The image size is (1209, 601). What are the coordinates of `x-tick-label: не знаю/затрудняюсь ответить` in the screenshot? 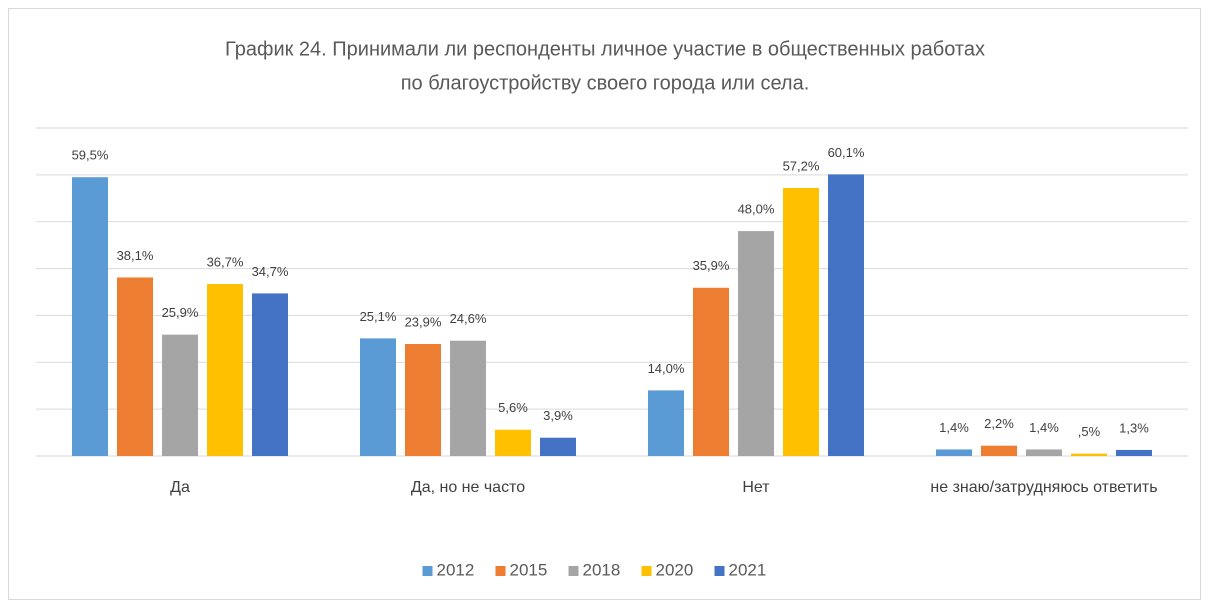 It's located at (1044, 487).